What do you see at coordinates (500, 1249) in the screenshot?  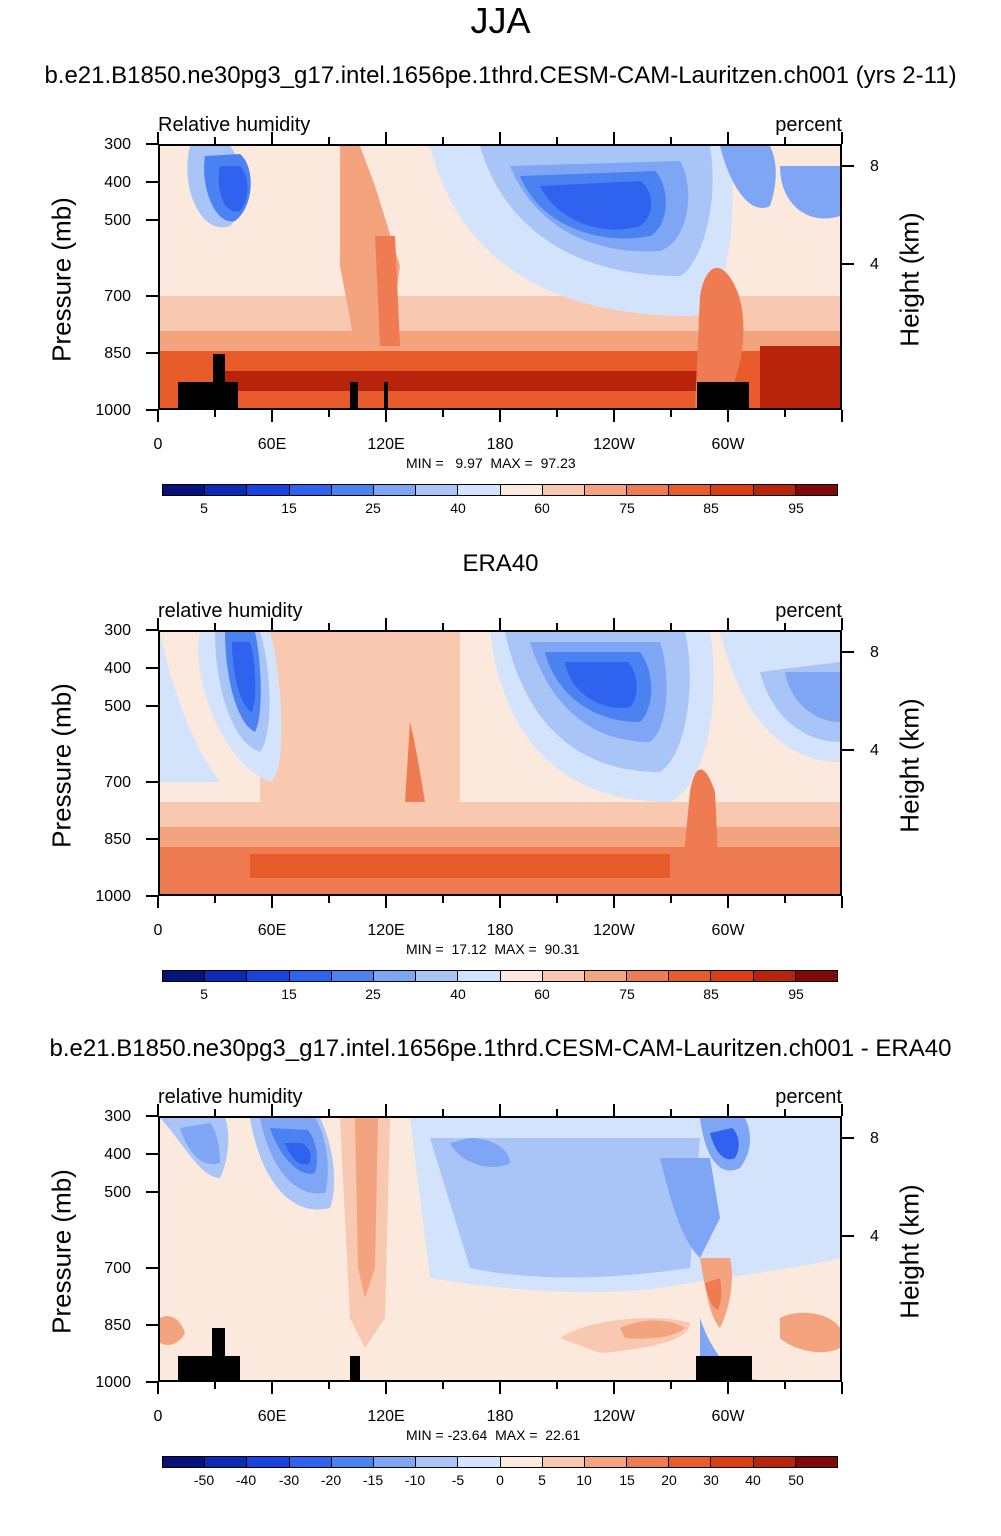 I see `panel-3-plot` at bounding box center [500, 1249].